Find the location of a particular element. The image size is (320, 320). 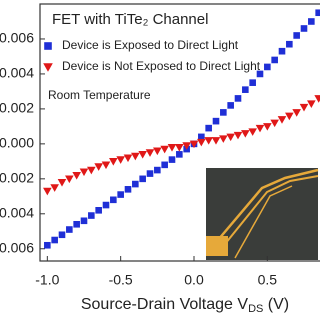

y-tick-label: 0.006 is located at coordinates (17, 38).